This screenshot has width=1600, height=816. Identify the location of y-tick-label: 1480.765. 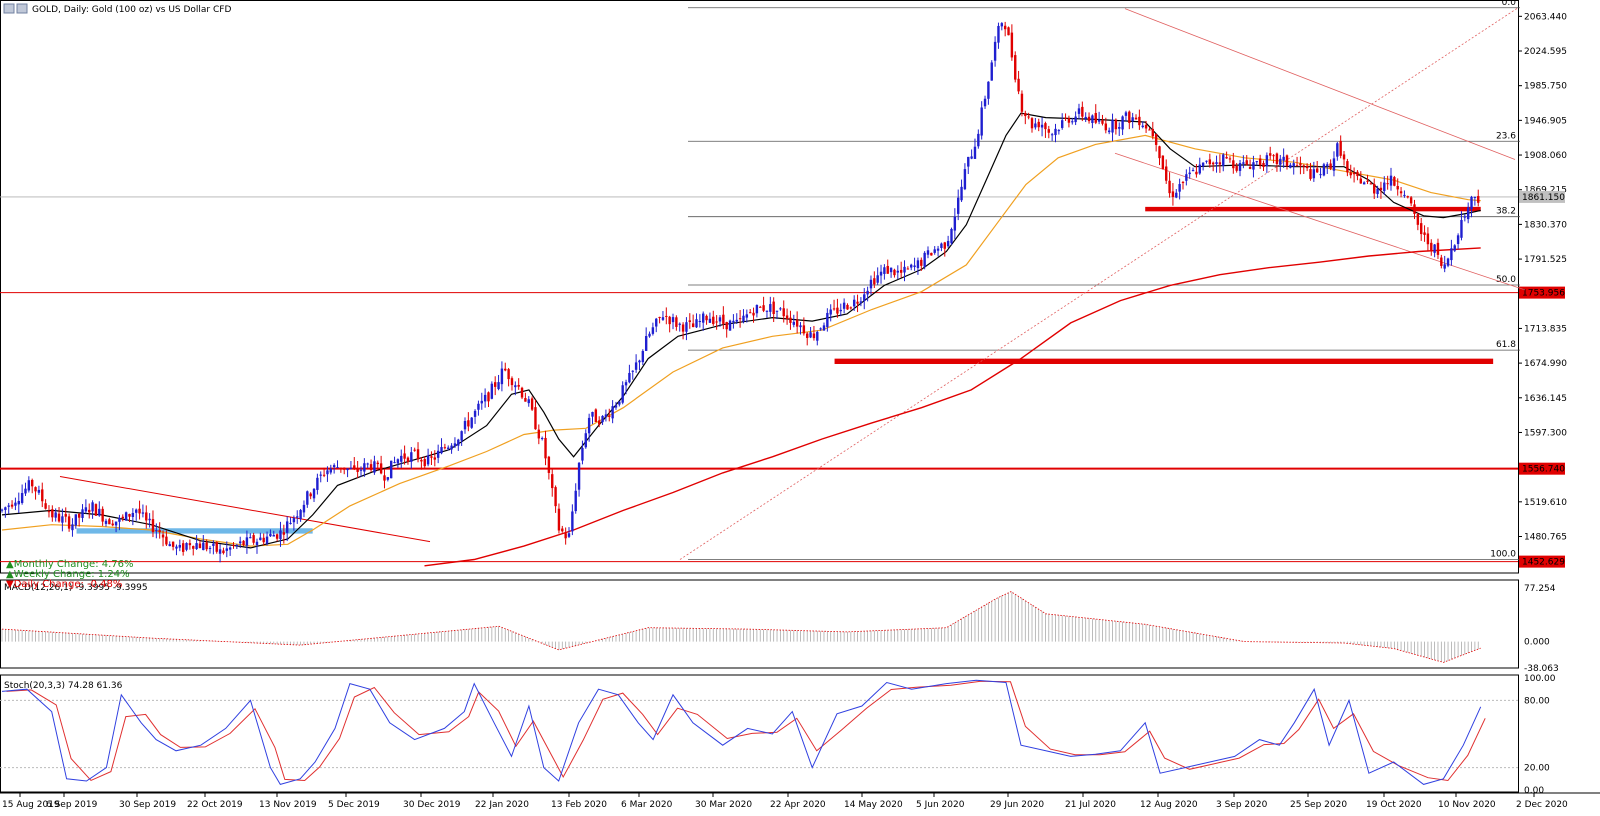
(1545, 538).